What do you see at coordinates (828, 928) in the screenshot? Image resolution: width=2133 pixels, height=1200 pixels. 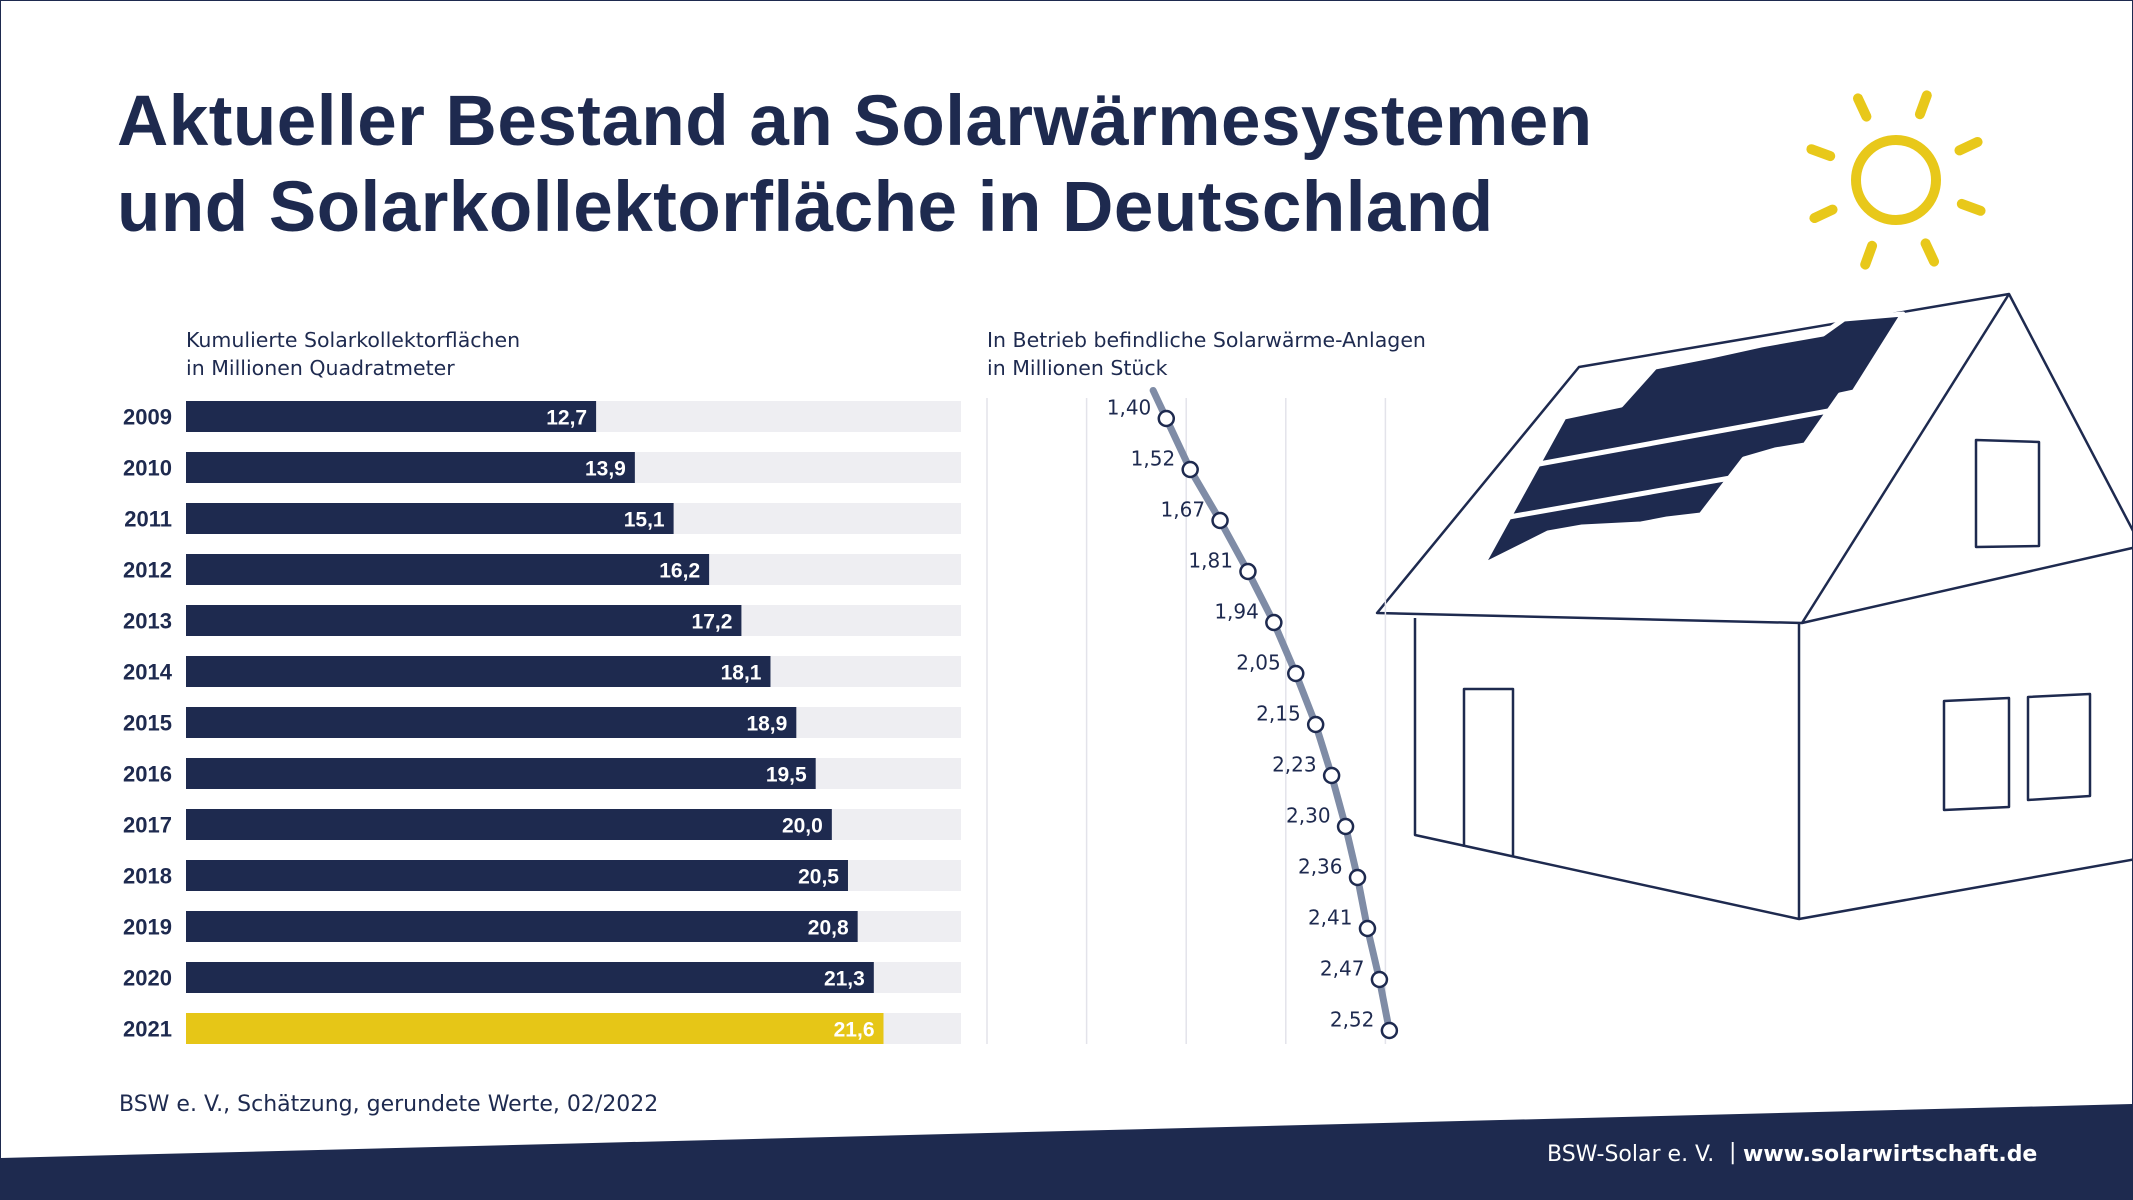 I see `bar-value-label: 20,8` at bounding box center [828, 928].